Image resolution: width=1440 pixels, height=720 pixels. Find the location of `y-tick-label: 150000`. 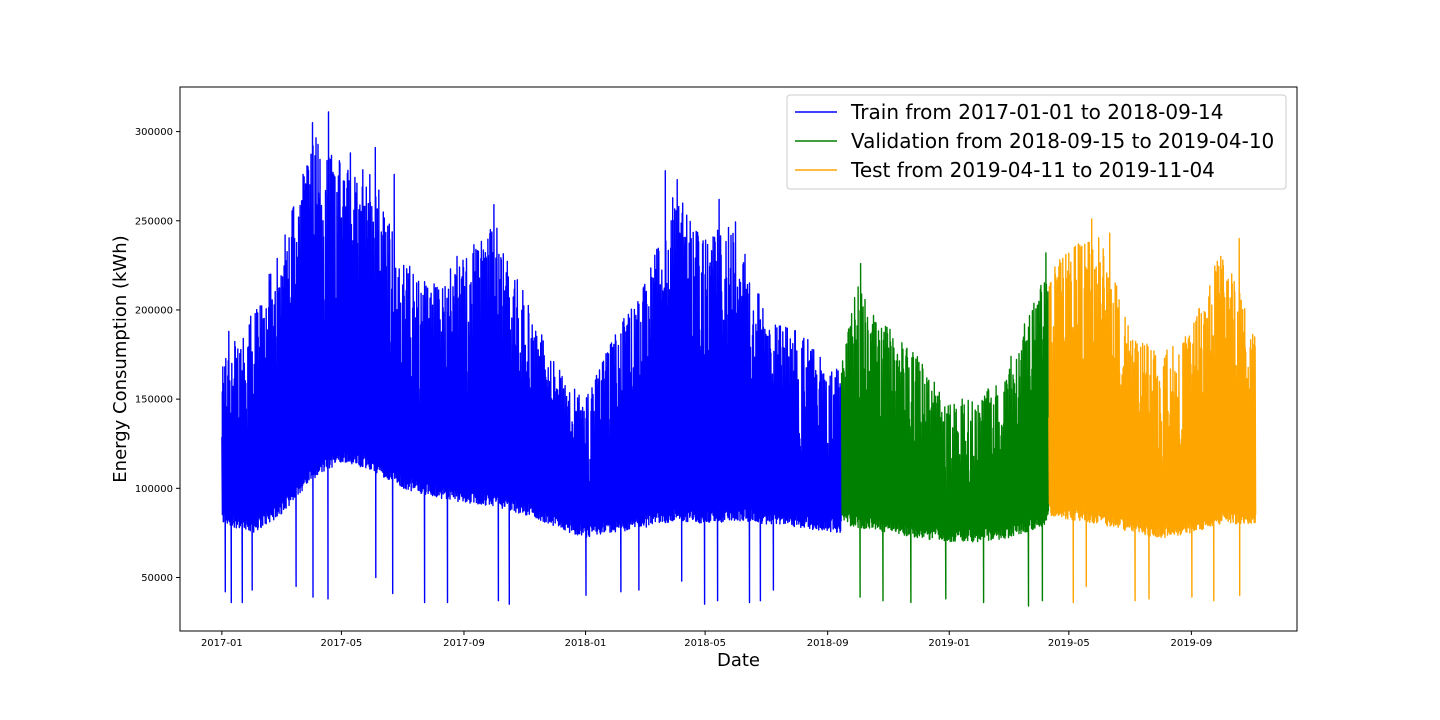

y-tick-label: 150000 is located at coordinates (154, 400).